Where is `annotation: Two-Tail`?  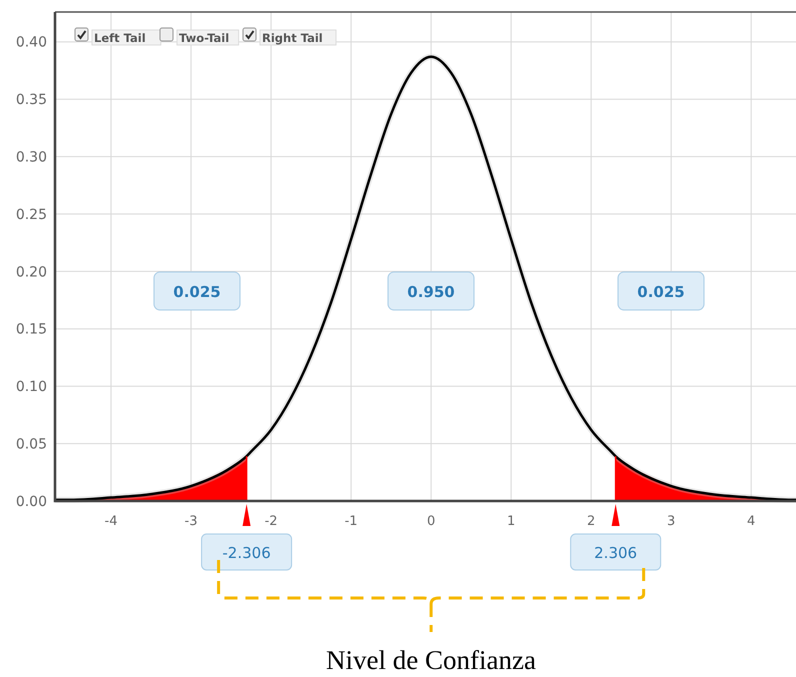 annotation: Two-Tail is located at coordinates (204, 38).